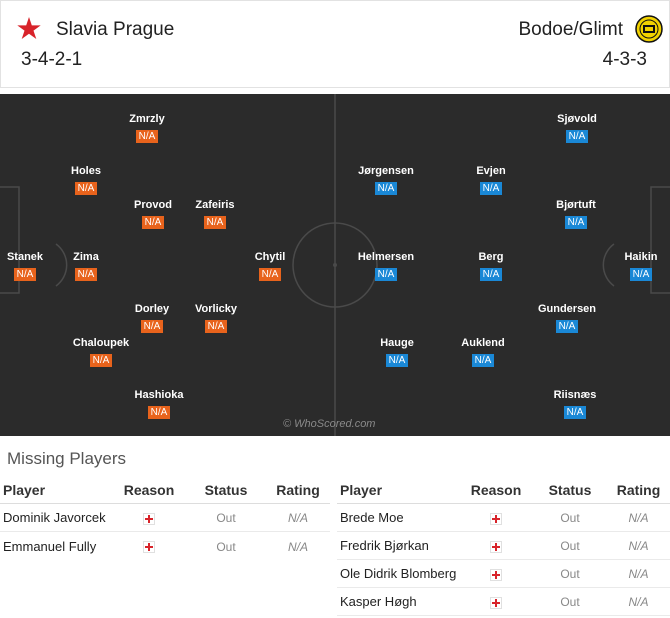  Describe the element at coordinates (386, 180) in the screenshot. I see `away-player: Jørgensen N/A` at that location.